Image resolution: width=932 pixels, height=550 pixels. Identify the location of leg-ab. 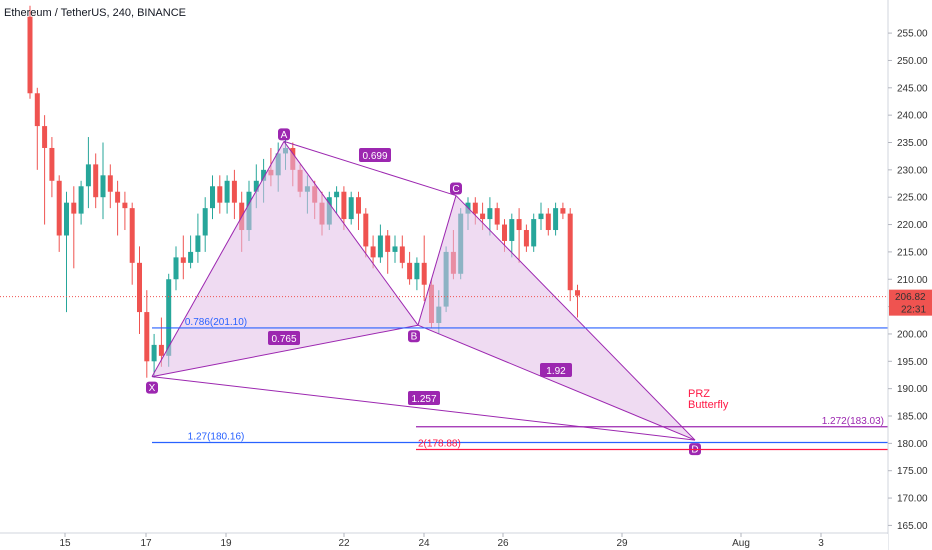
(351, 233).